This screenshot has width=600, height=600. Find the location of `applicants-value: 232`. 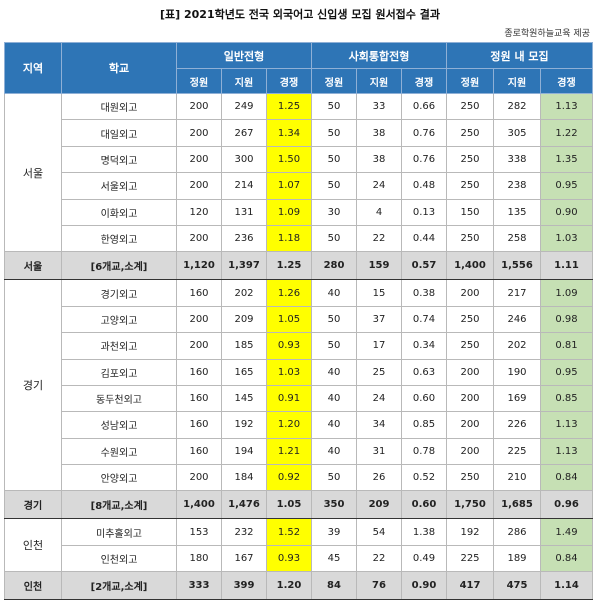

applicants-value: 232 is located at coordinates (244, 532).